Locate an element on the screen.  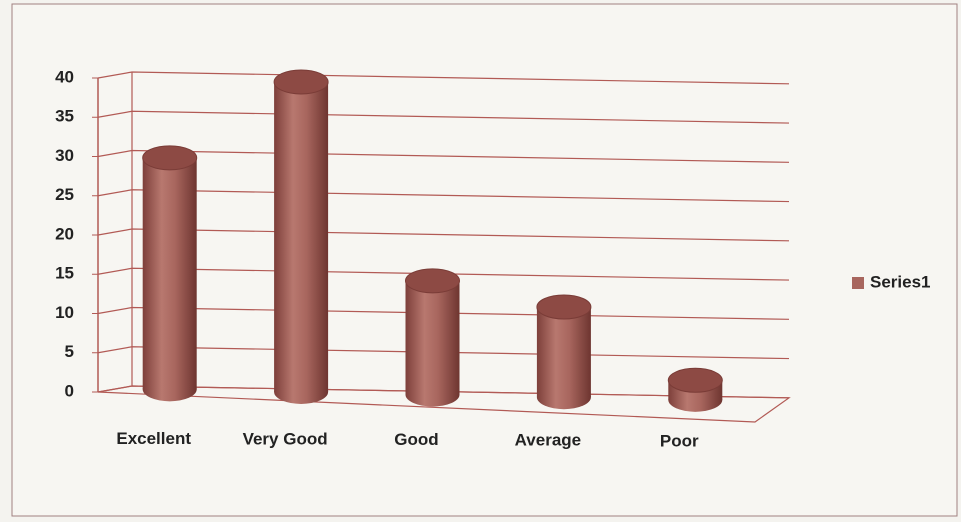
legend-swatch is located at coordinates (858, 283).